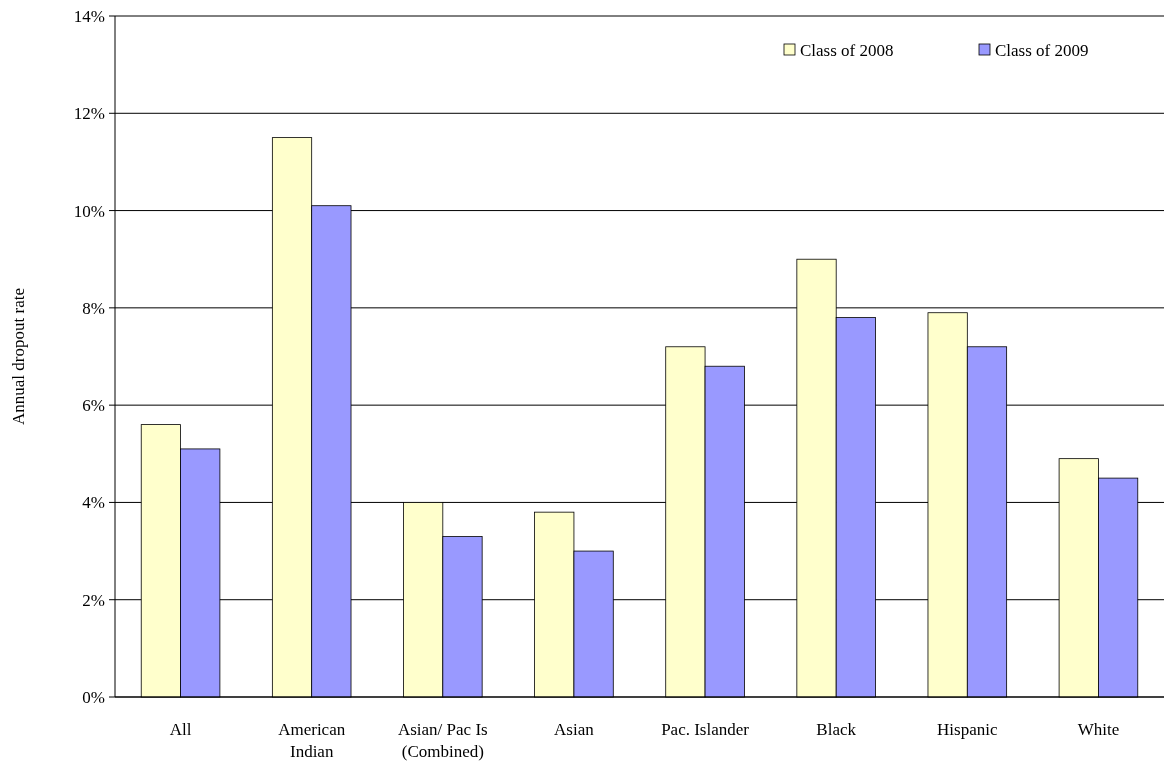 Image resolution: width=1164 pixels, height=769 pixels. What do you see at coordinates (93, 503) in the screenshot?
I see `y-tick-label: 4%` at bounding box center [93, 503].